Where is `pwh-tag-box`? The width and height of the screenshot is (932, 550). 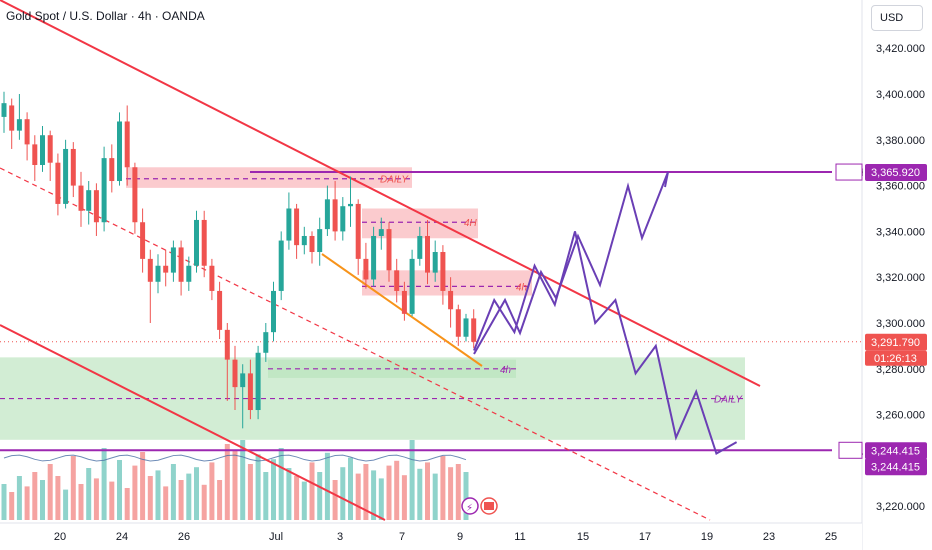
pwh-tag-box is located at coordinates (849, 172).